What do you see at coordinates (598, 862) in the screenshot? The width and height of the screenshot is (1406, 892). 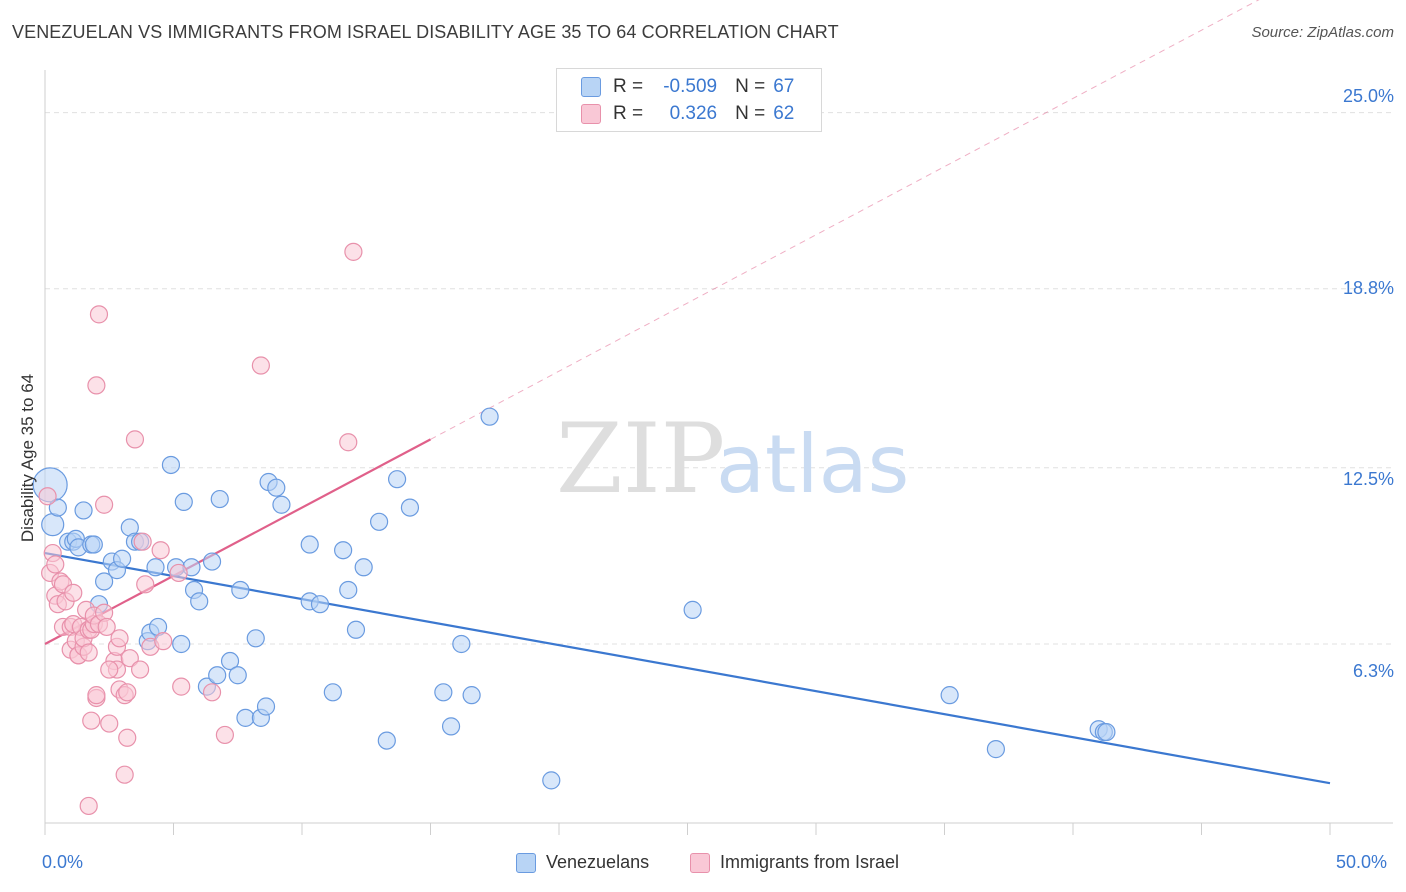 I see `legend-label: Venezuelans` at bounding box center [598, 862].